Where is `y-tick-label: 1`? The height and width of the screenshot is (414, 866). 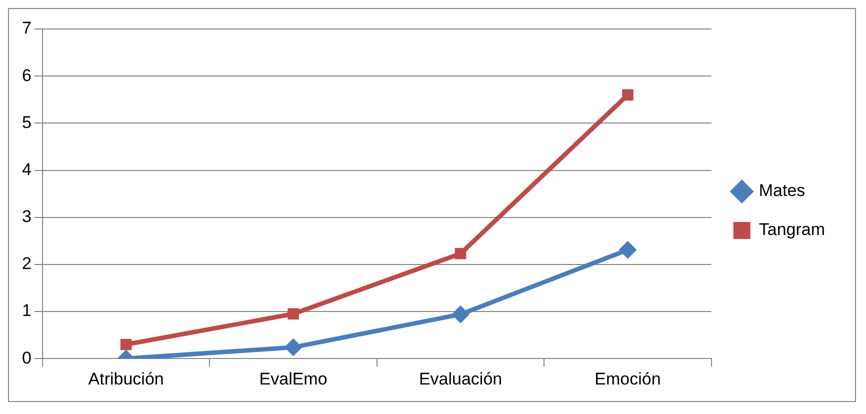 y-tick-label: 1 is located at coordinates (27, 310).